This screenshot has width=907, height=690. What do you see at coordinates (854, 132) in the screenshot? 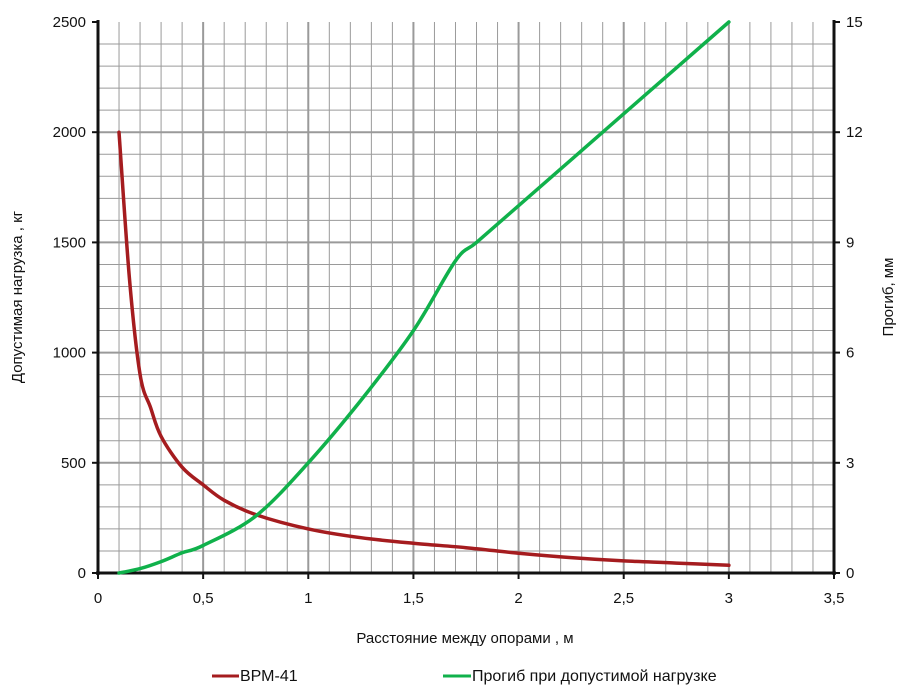
I see `y-right-tick-label: 12` at bounding box center [854, 132].